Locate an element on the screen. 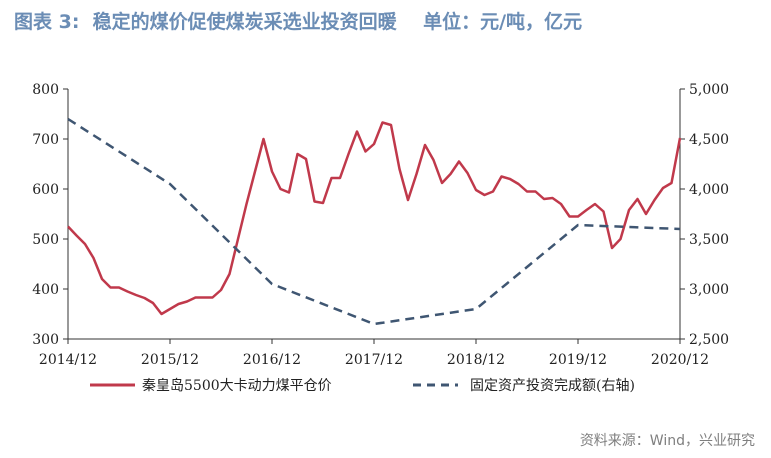  right-tick-label: 4,000 is located at coordinates (709, 190).